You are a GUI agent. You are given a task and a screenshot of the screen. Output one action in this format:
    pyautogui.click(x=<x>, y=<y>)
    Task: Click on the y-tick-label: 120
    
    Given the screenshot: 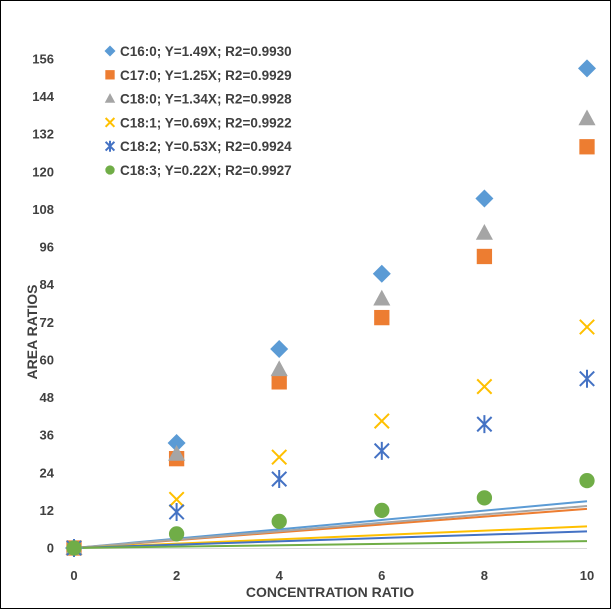 What is the action you would take?
    pyautogui.click(x=43, y=171)
    